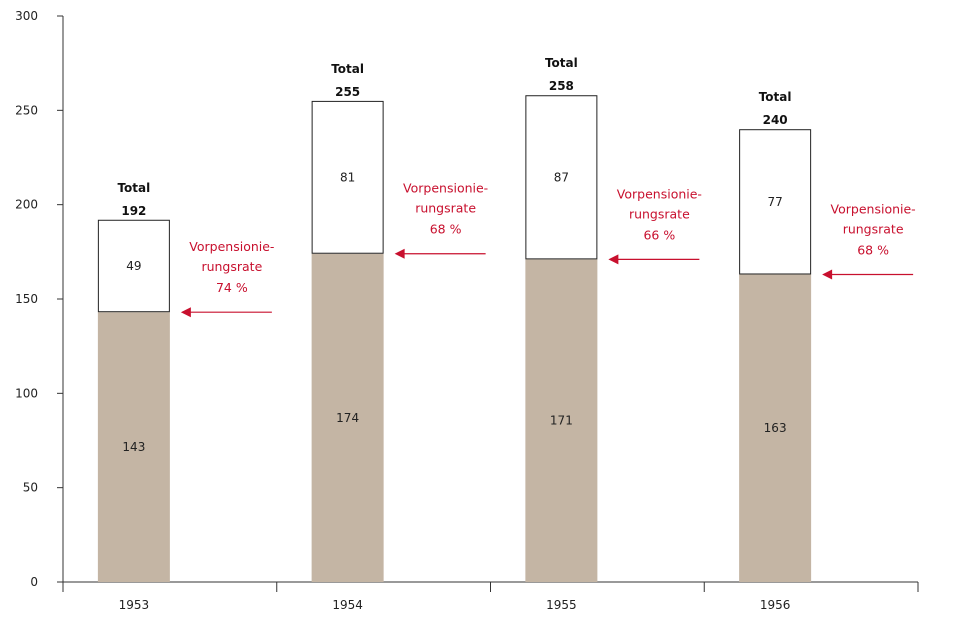 This screenshot has height=621, width=961. Describe the element at coordinates (775, 120) in the screenshot. I see `total-value: 240` at that location.